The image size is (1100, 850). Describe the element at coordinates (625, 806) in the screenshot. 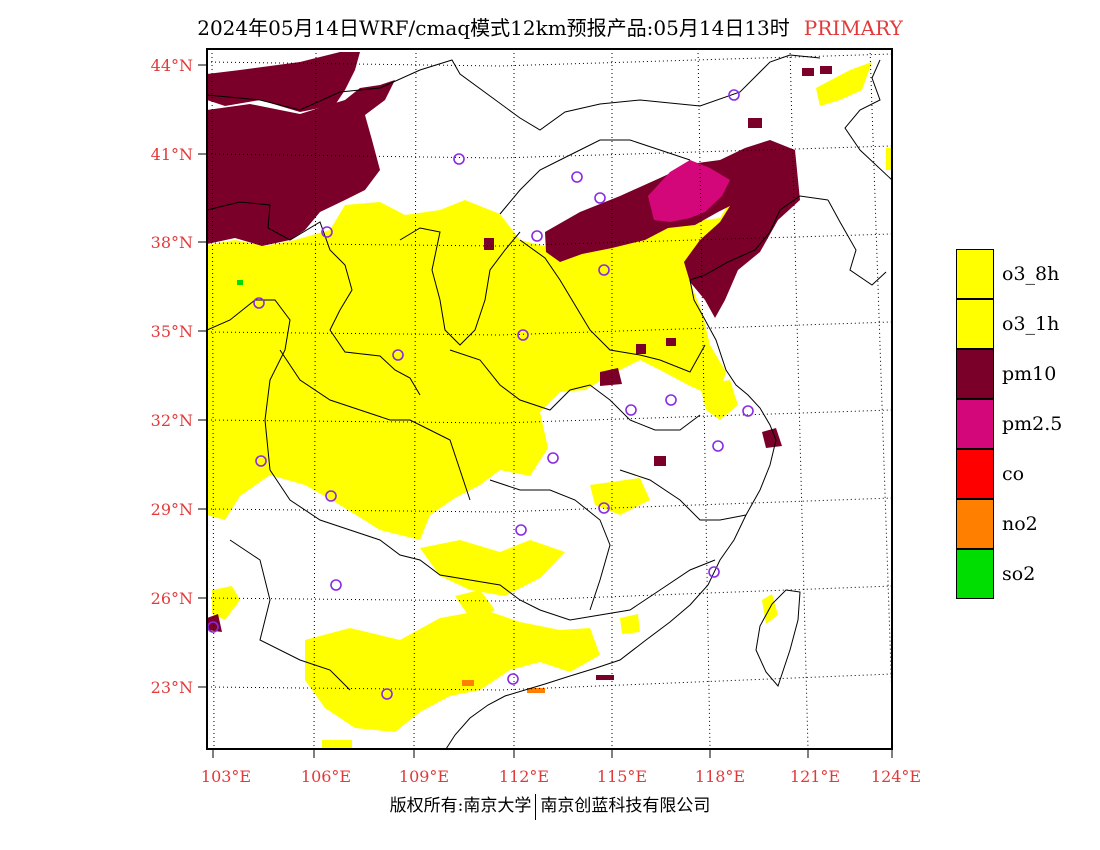

I see `copyright-right: 南京创蓝科技有限公司` at that location.